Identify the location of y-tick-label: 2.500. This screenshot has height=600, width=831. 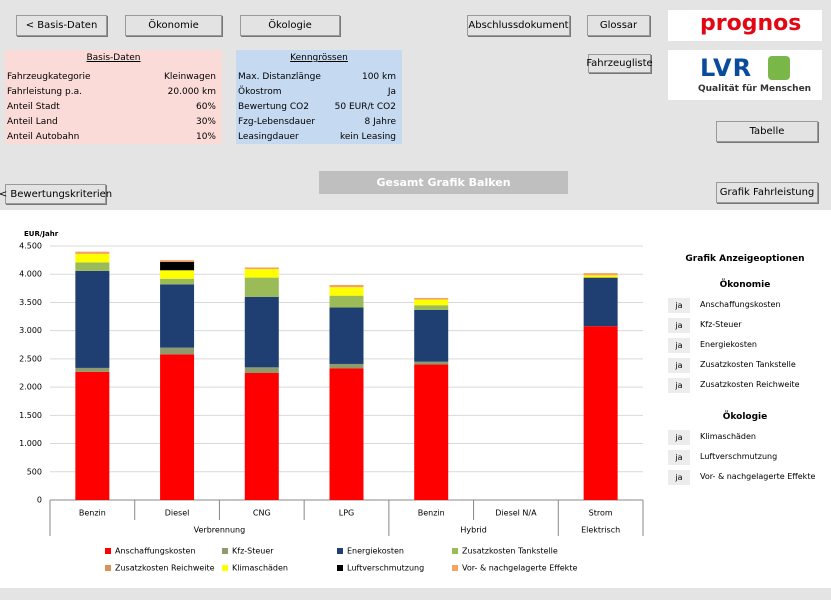
(30, 358).